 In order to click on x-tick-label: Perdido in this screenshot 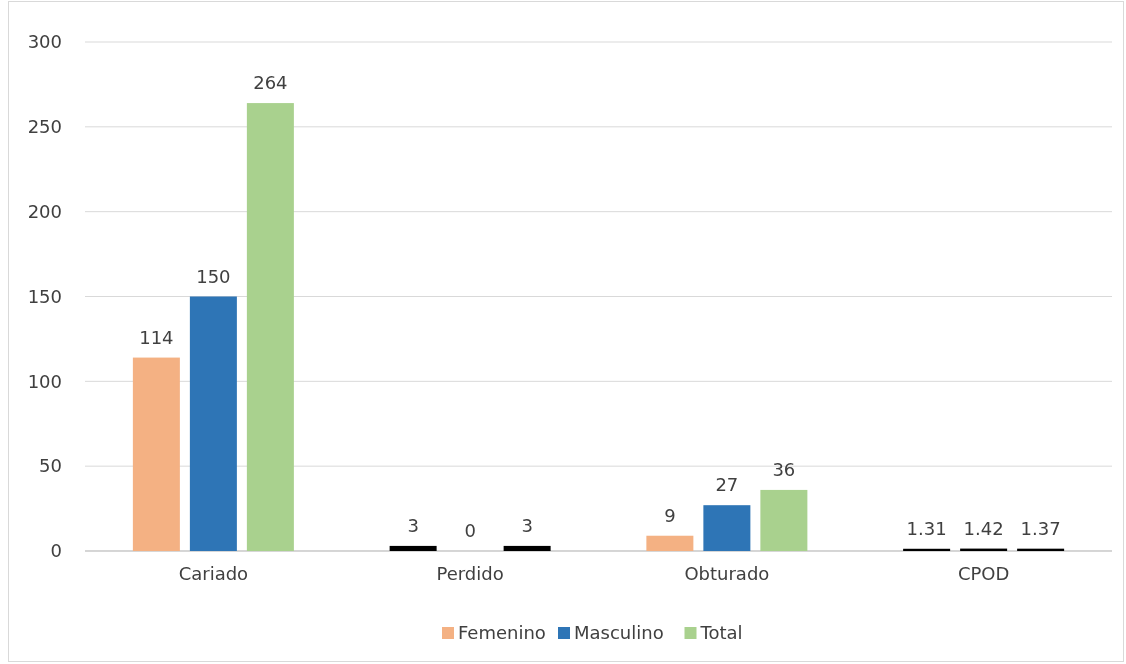, I will do `click(470, 573)`.